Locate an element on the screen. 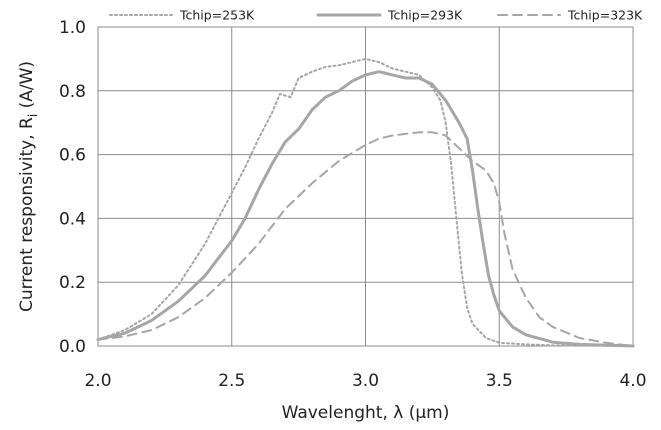  x-tick-label: 2.0 is located at coordinates (97, 381).